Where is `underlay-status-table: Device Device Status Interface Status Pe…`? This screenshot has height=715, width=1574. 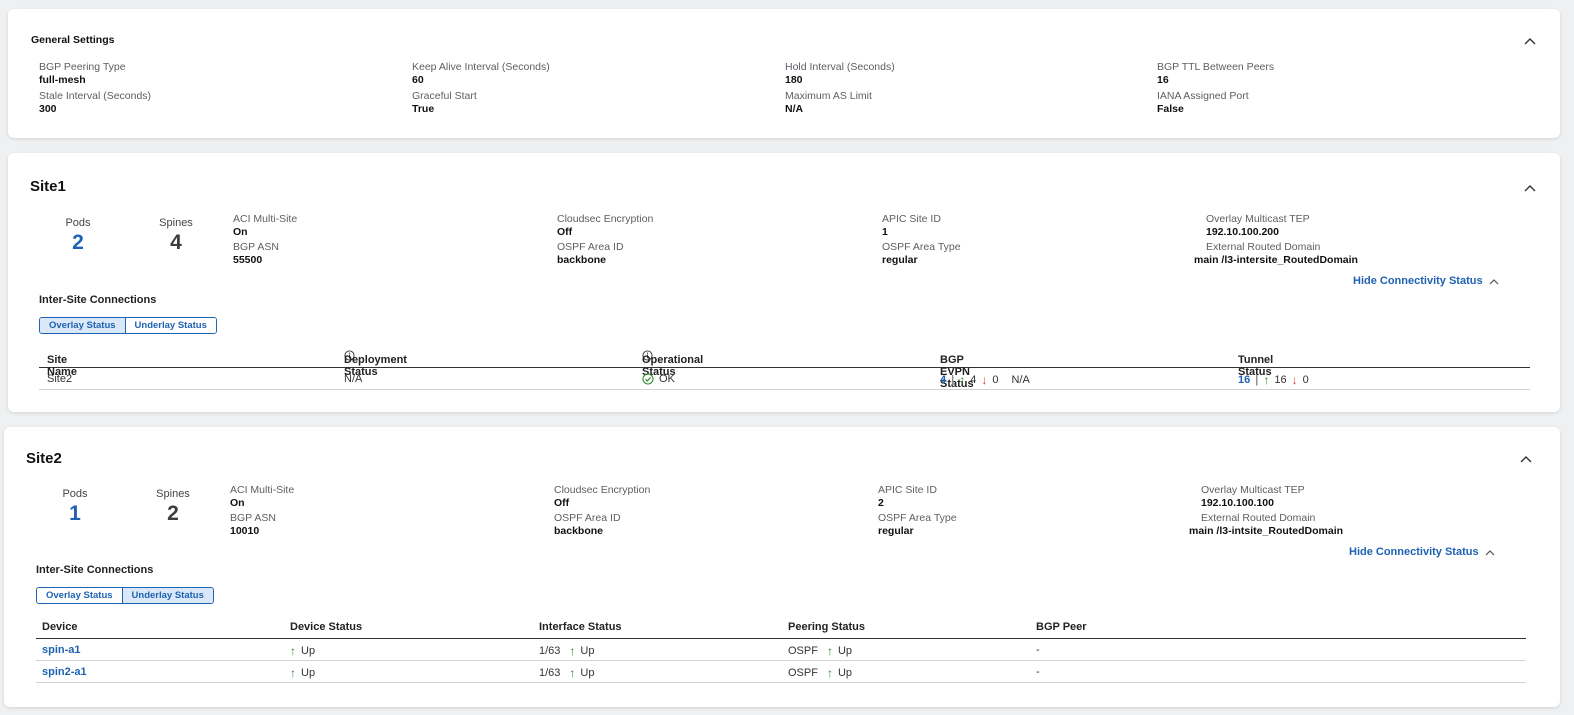
underlay-status-table: Device Device Status Interface Status Pe… is located at coordinates (781, 650).